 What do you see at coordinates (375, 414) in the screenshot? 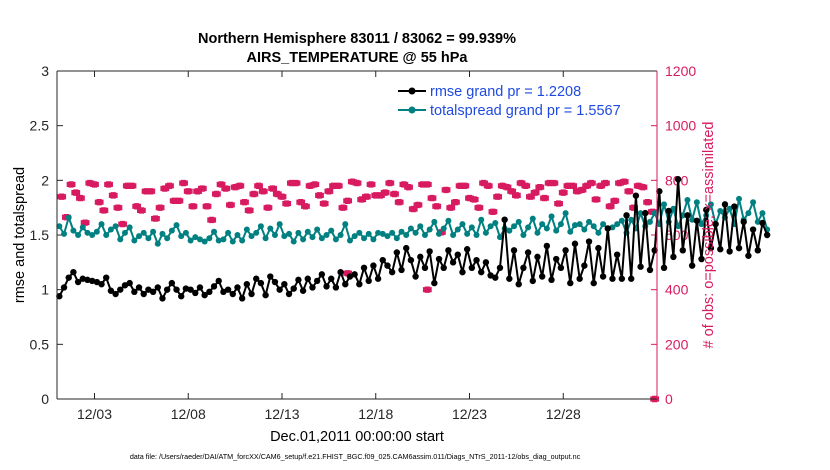
I see `x-tick-label: 12/18` at bounding box center [375, 414].